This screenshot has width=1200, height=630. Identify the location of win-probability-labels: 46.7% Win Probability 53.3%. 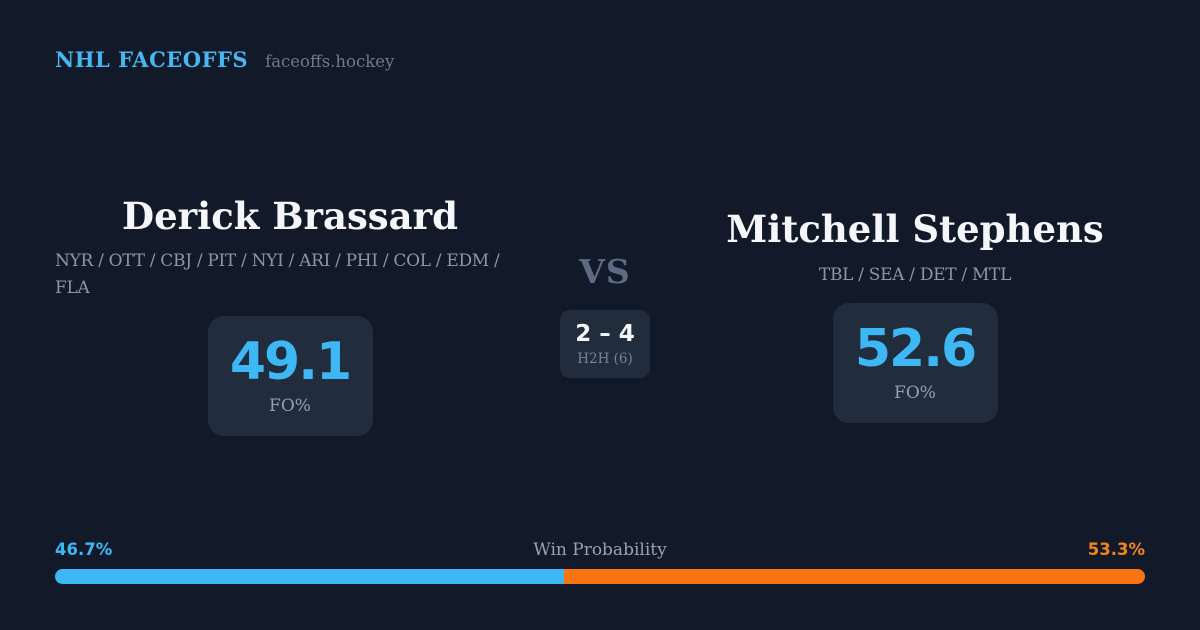
(600, 550).